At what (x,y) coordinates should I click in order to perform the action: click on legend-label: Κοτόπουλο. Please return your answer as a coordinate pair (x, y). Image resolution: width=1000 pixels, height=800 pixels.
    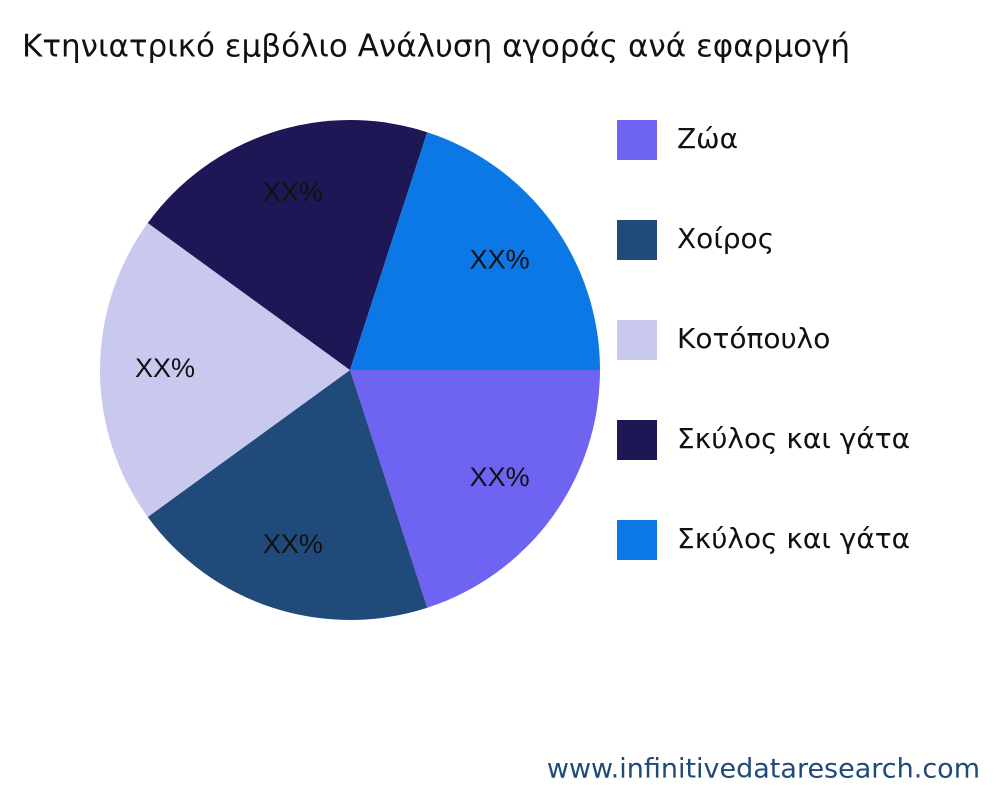
    Looking at the image, I should click on (753, 338).